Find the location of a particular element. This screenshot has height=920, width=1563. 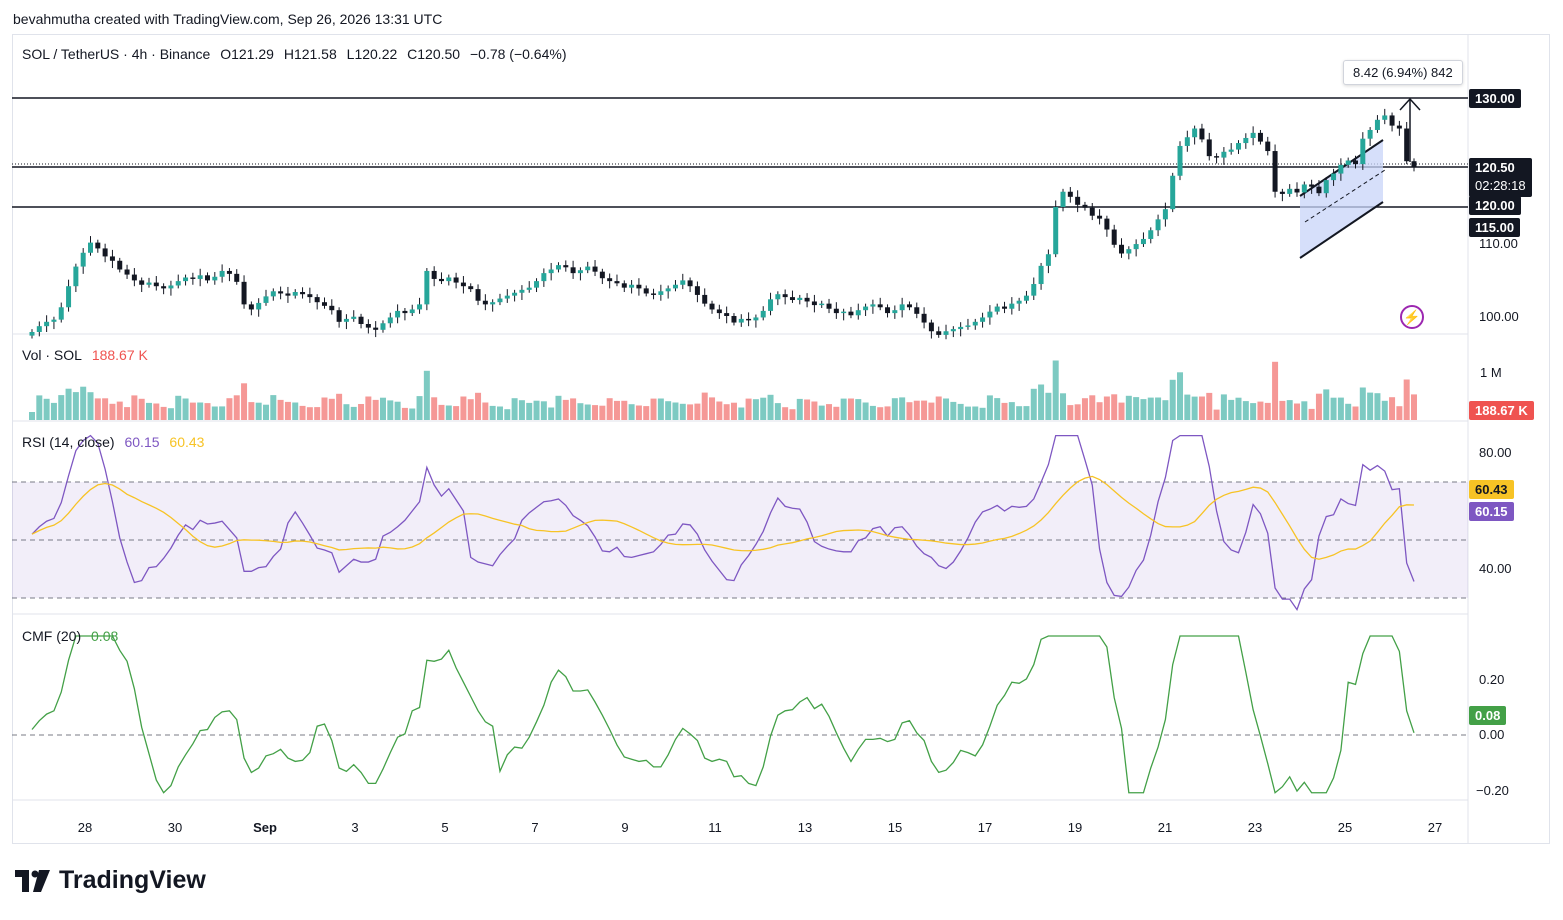

time-axis-label: 15 is located at coordinates (895, 827).